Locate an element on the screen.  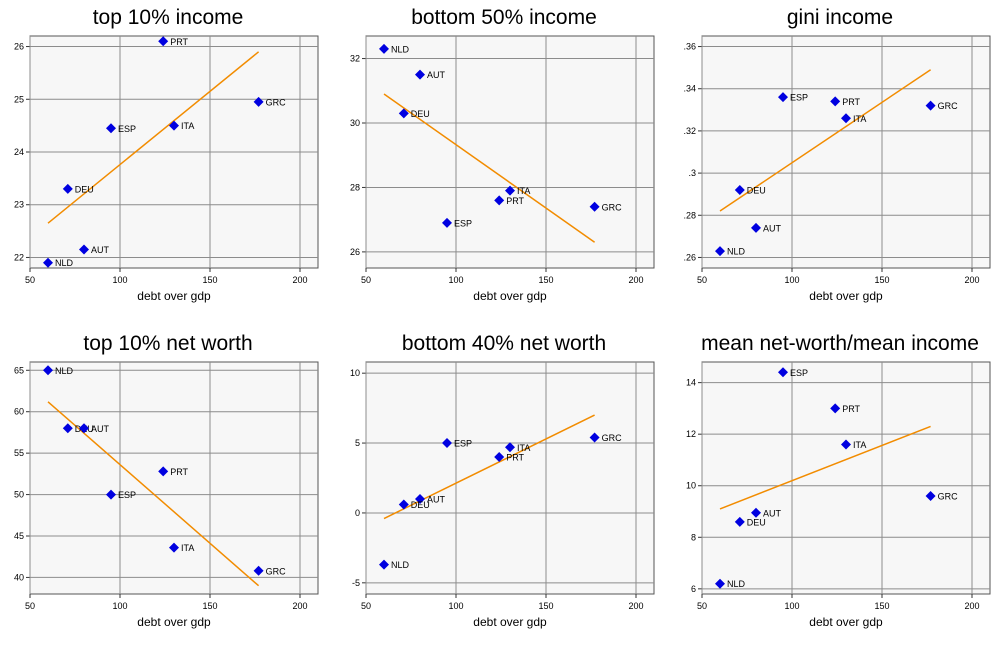
y-tick-label: 28 is located at coordinates (355, 187).